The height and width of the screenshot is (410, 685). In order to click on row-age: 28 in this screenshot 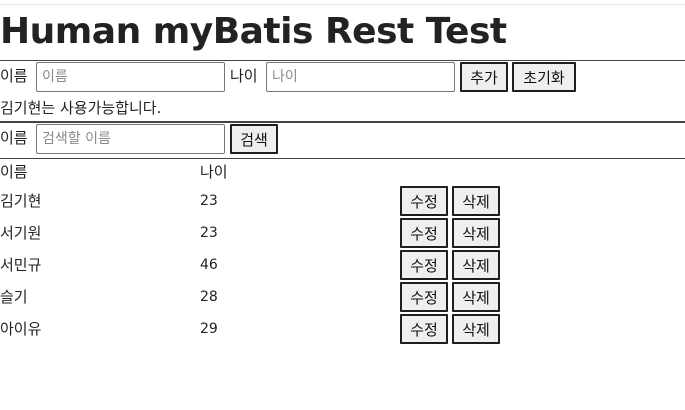, I will do `click(209, 297)`.